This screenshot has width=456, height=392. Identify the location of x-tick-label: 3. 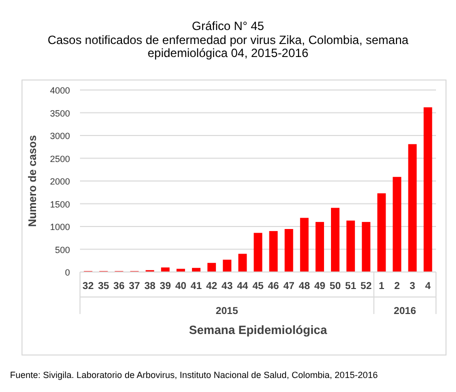
(413, 286).